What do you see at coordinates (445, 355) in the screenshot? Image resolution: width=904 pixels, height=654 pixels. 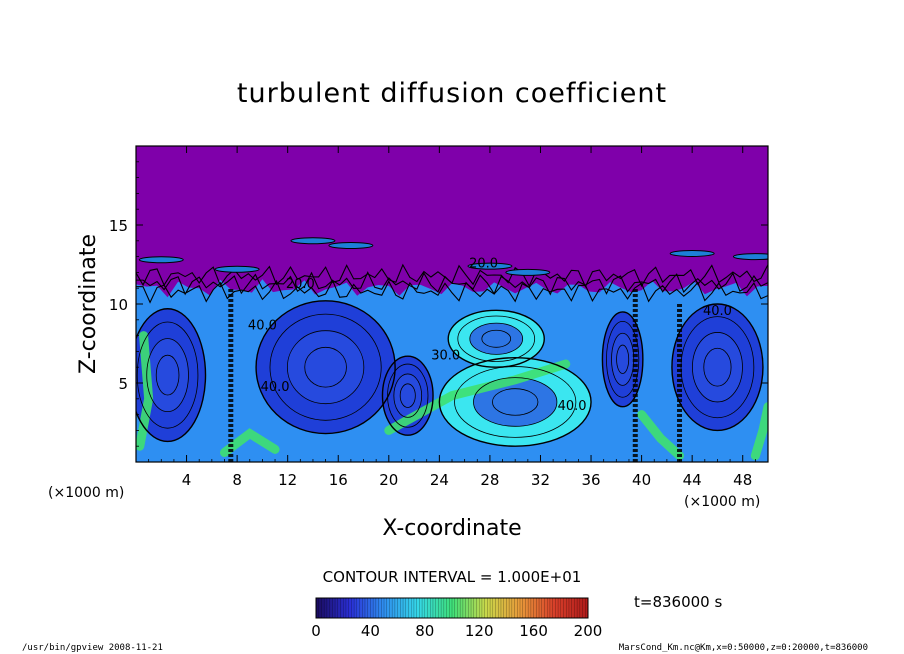 I see `contour-label: 30.0` at bounding box center [445, 355].